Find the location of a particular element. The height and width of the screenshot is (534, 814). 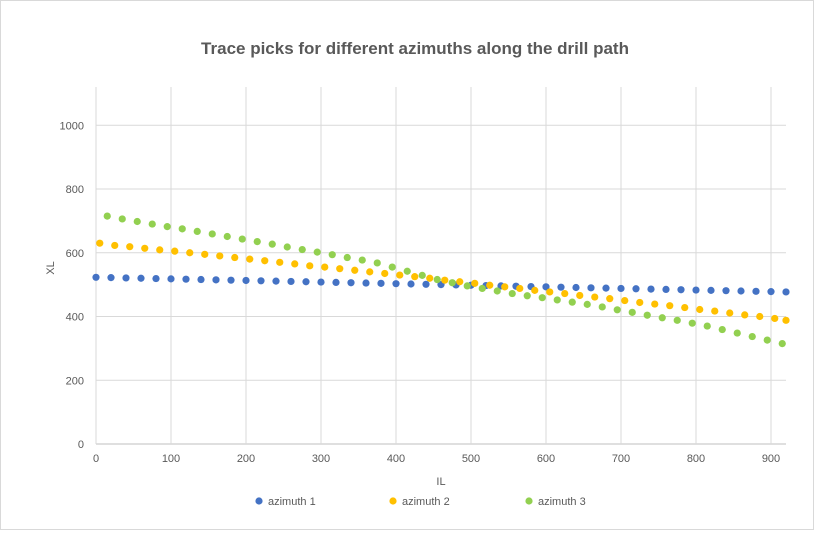

y-tick-label: 1000 is located at coordinates (72, 126).